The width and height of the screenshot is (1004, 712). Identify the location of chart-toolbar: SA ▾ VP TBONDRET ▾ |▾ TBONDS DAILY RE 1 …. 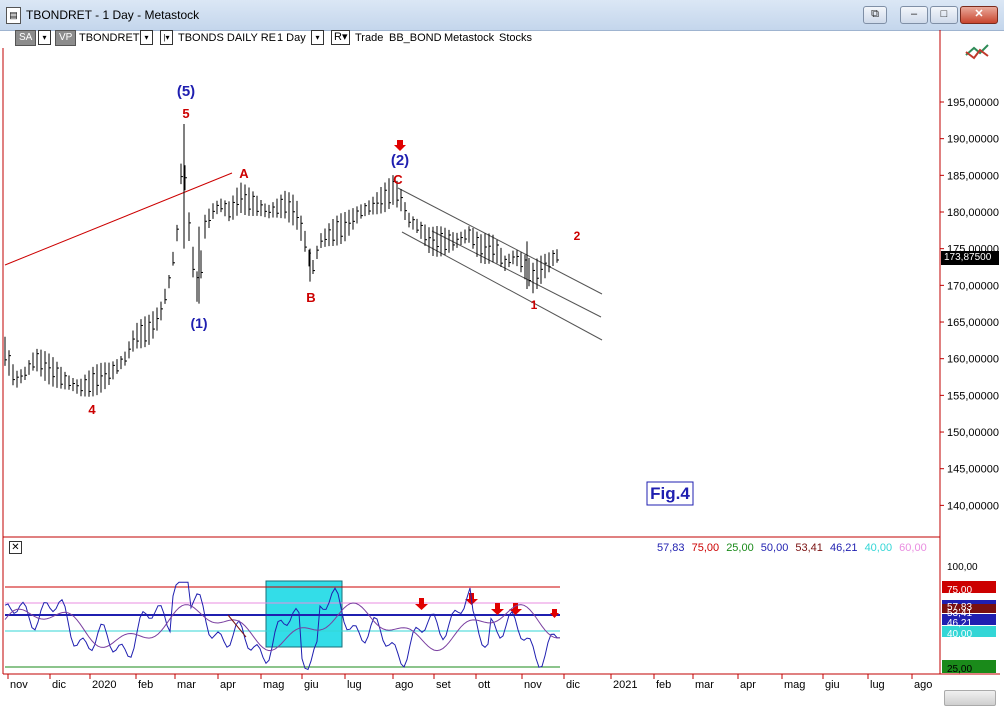
(470, 39).